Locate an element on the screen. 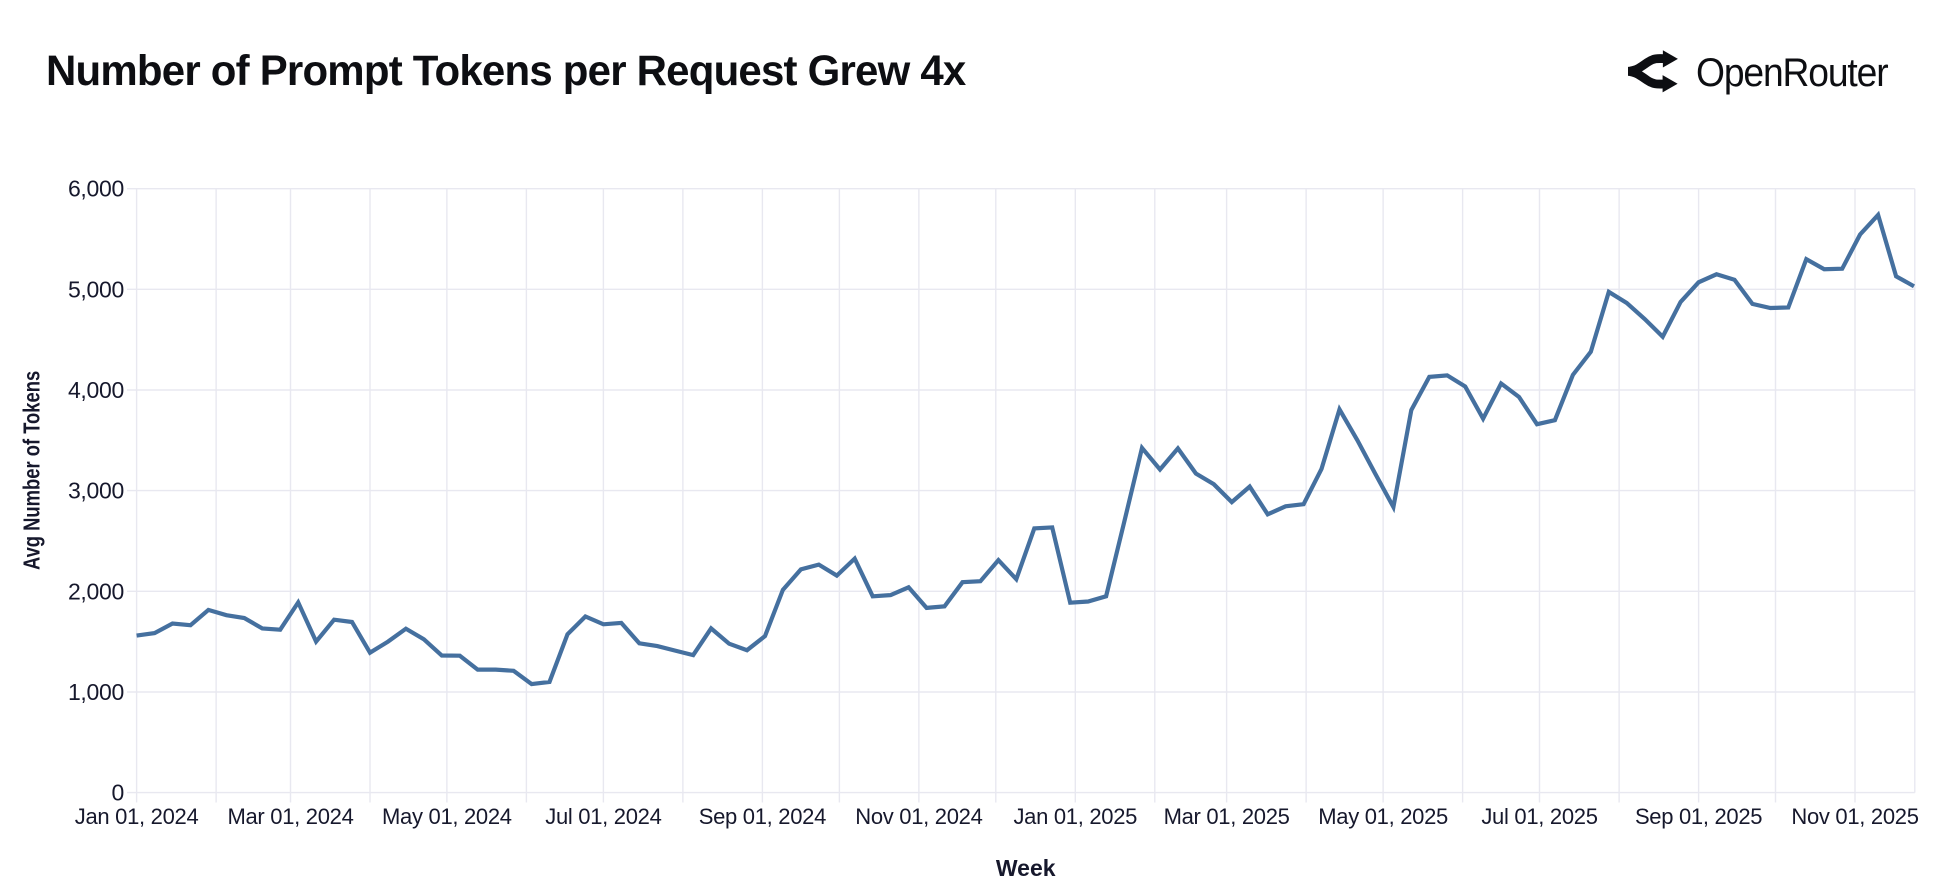  svg-text: 5,000 is located at coordinates (96, 289).